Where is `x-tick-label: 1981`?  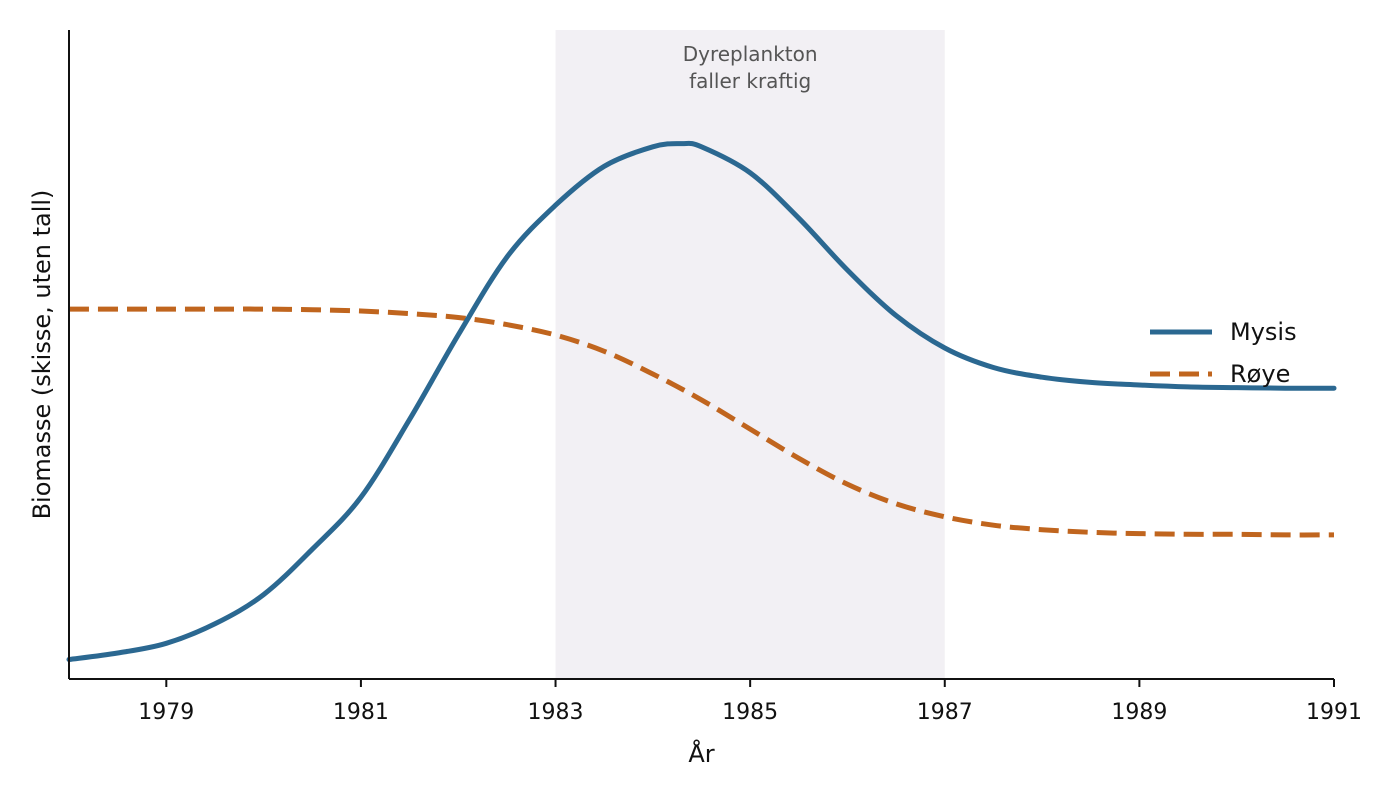
x-tick-label: 1981 is located at coordinates (361, 712).